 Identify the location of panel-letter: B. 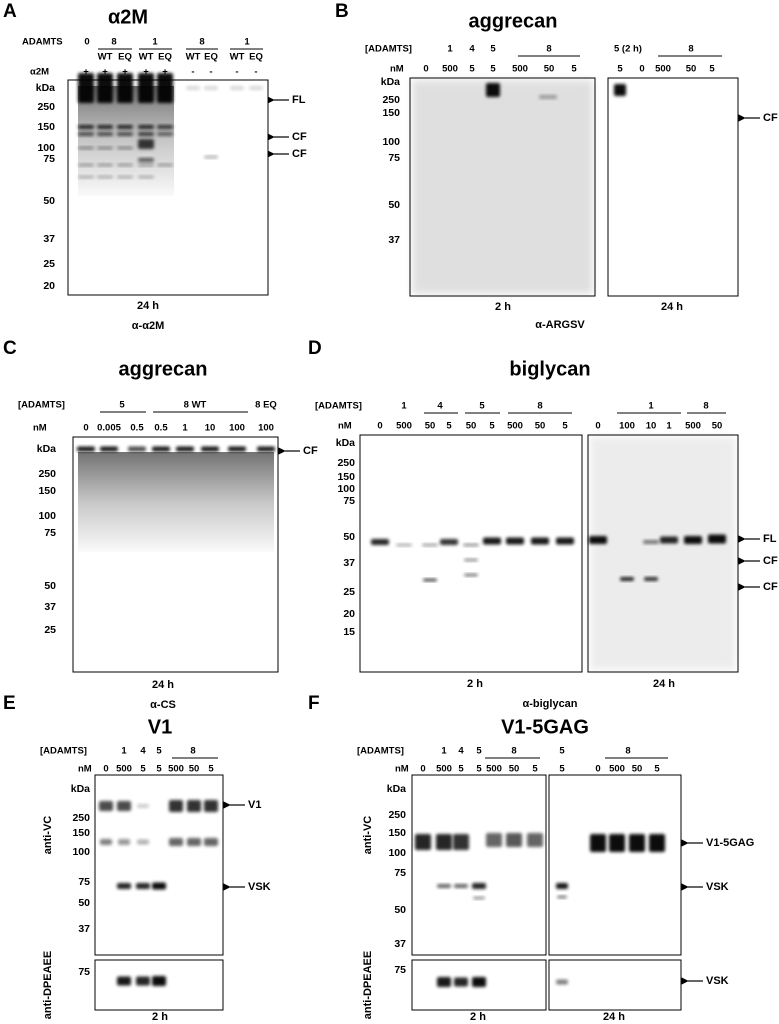
(342, 11).